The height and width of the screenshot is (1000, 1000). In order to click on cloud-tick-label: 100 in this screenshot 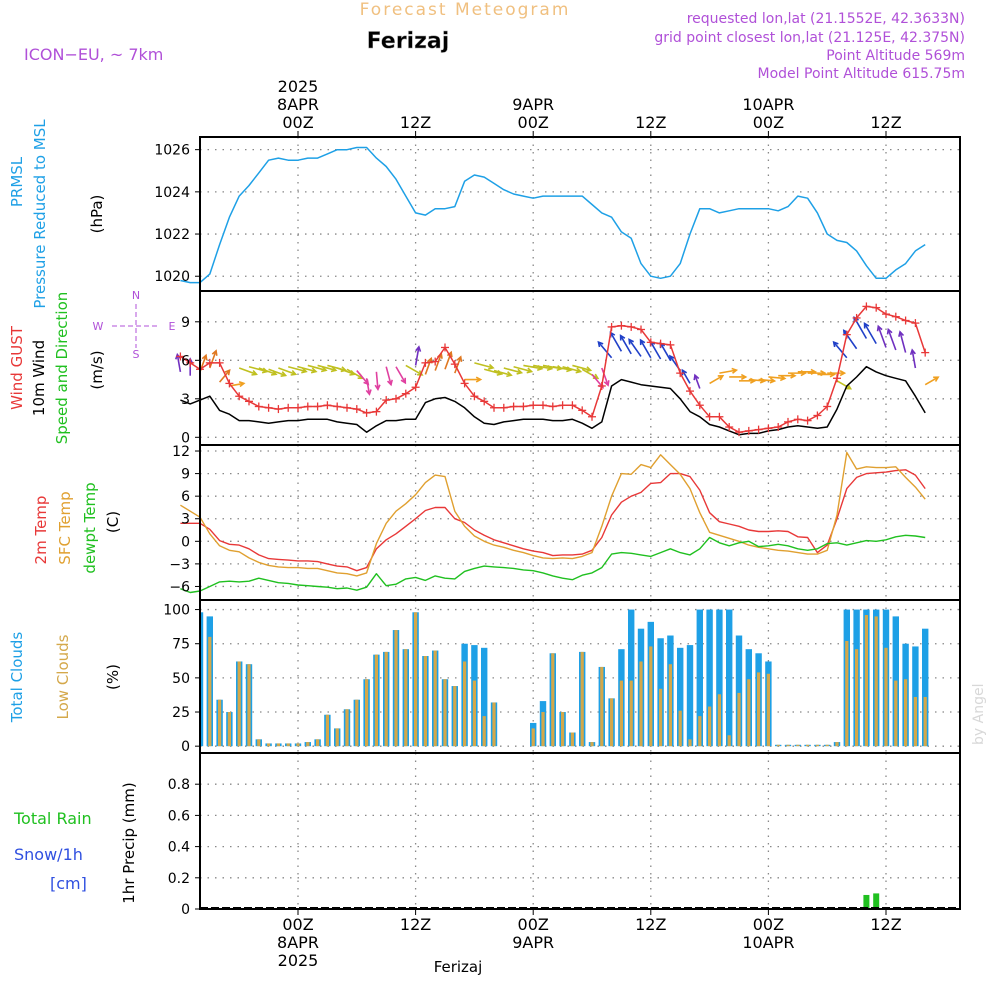, I will do `click(176, 611)`.